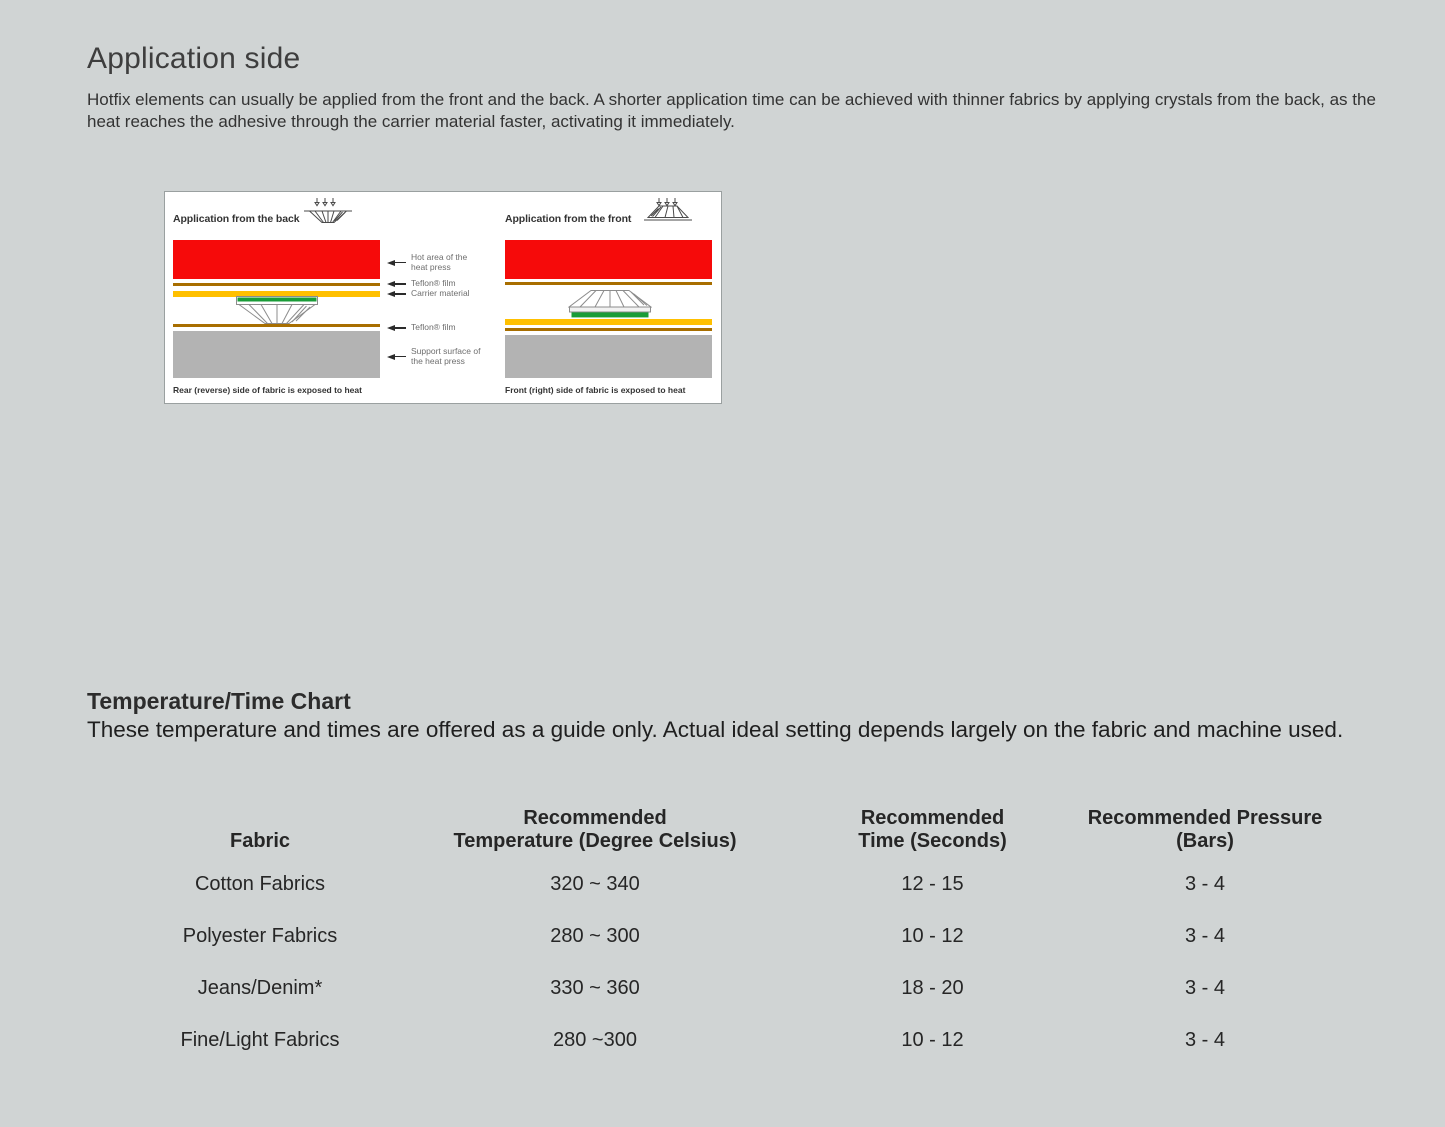 Image resolution: width=1445 pixels, height=1127 pixels. What do you see at coordinates (260, 884) in the screenshot?
I see `table-cell-fabric: Cotton Fabrics` at bounding box center [260, 884].